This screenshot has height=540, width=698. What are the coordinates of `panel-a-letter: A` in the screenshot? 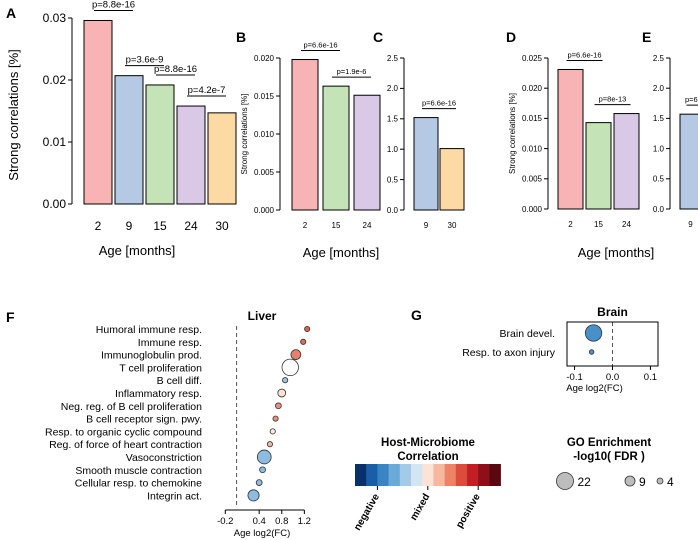 It's located at (11, 13).